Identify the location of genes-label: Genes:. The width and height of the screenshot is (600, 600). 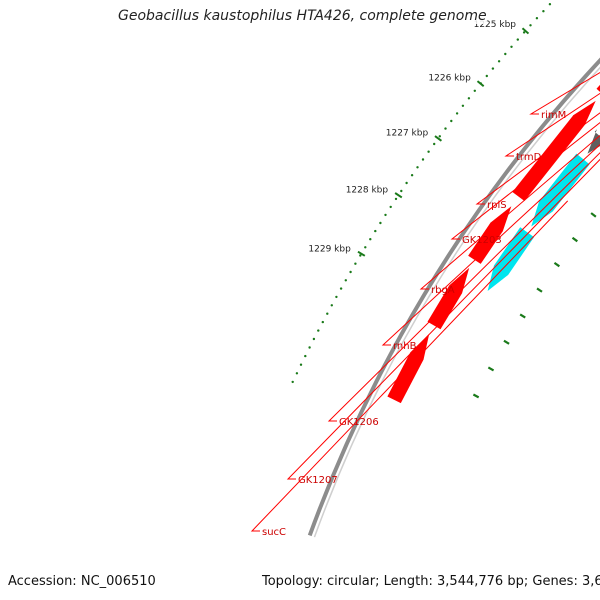
(555, 581).